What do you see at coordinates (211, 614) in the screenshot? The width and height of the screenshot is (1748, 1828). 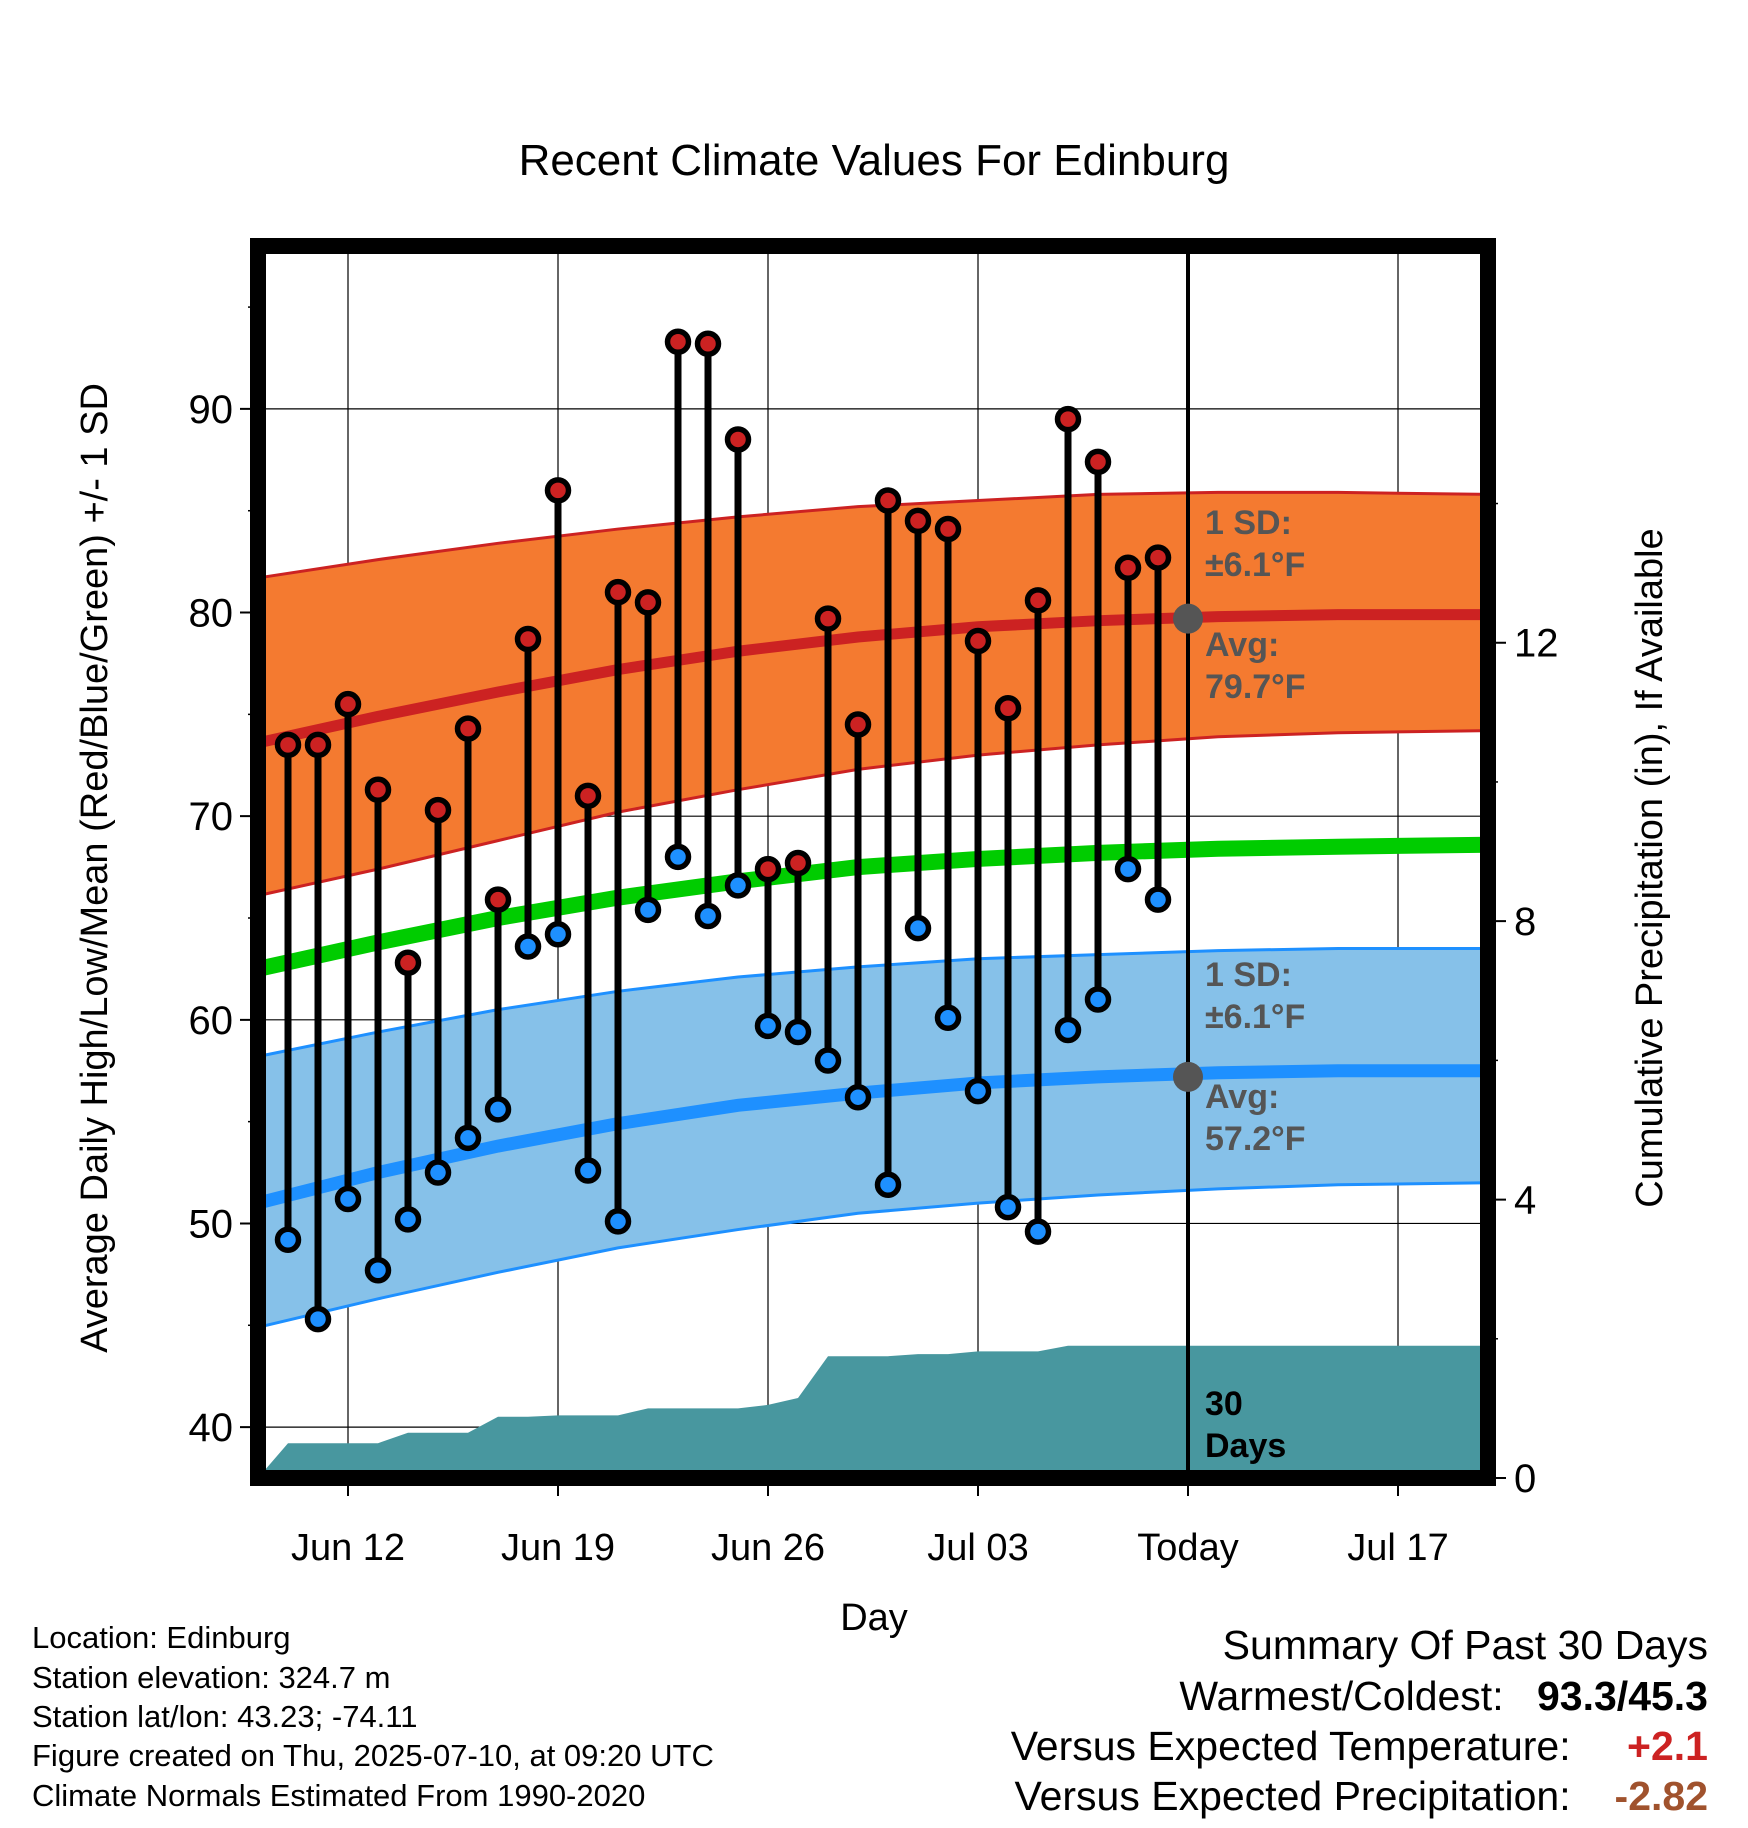 I see `y-tick-label: 80` at bounding box center [211, 614].